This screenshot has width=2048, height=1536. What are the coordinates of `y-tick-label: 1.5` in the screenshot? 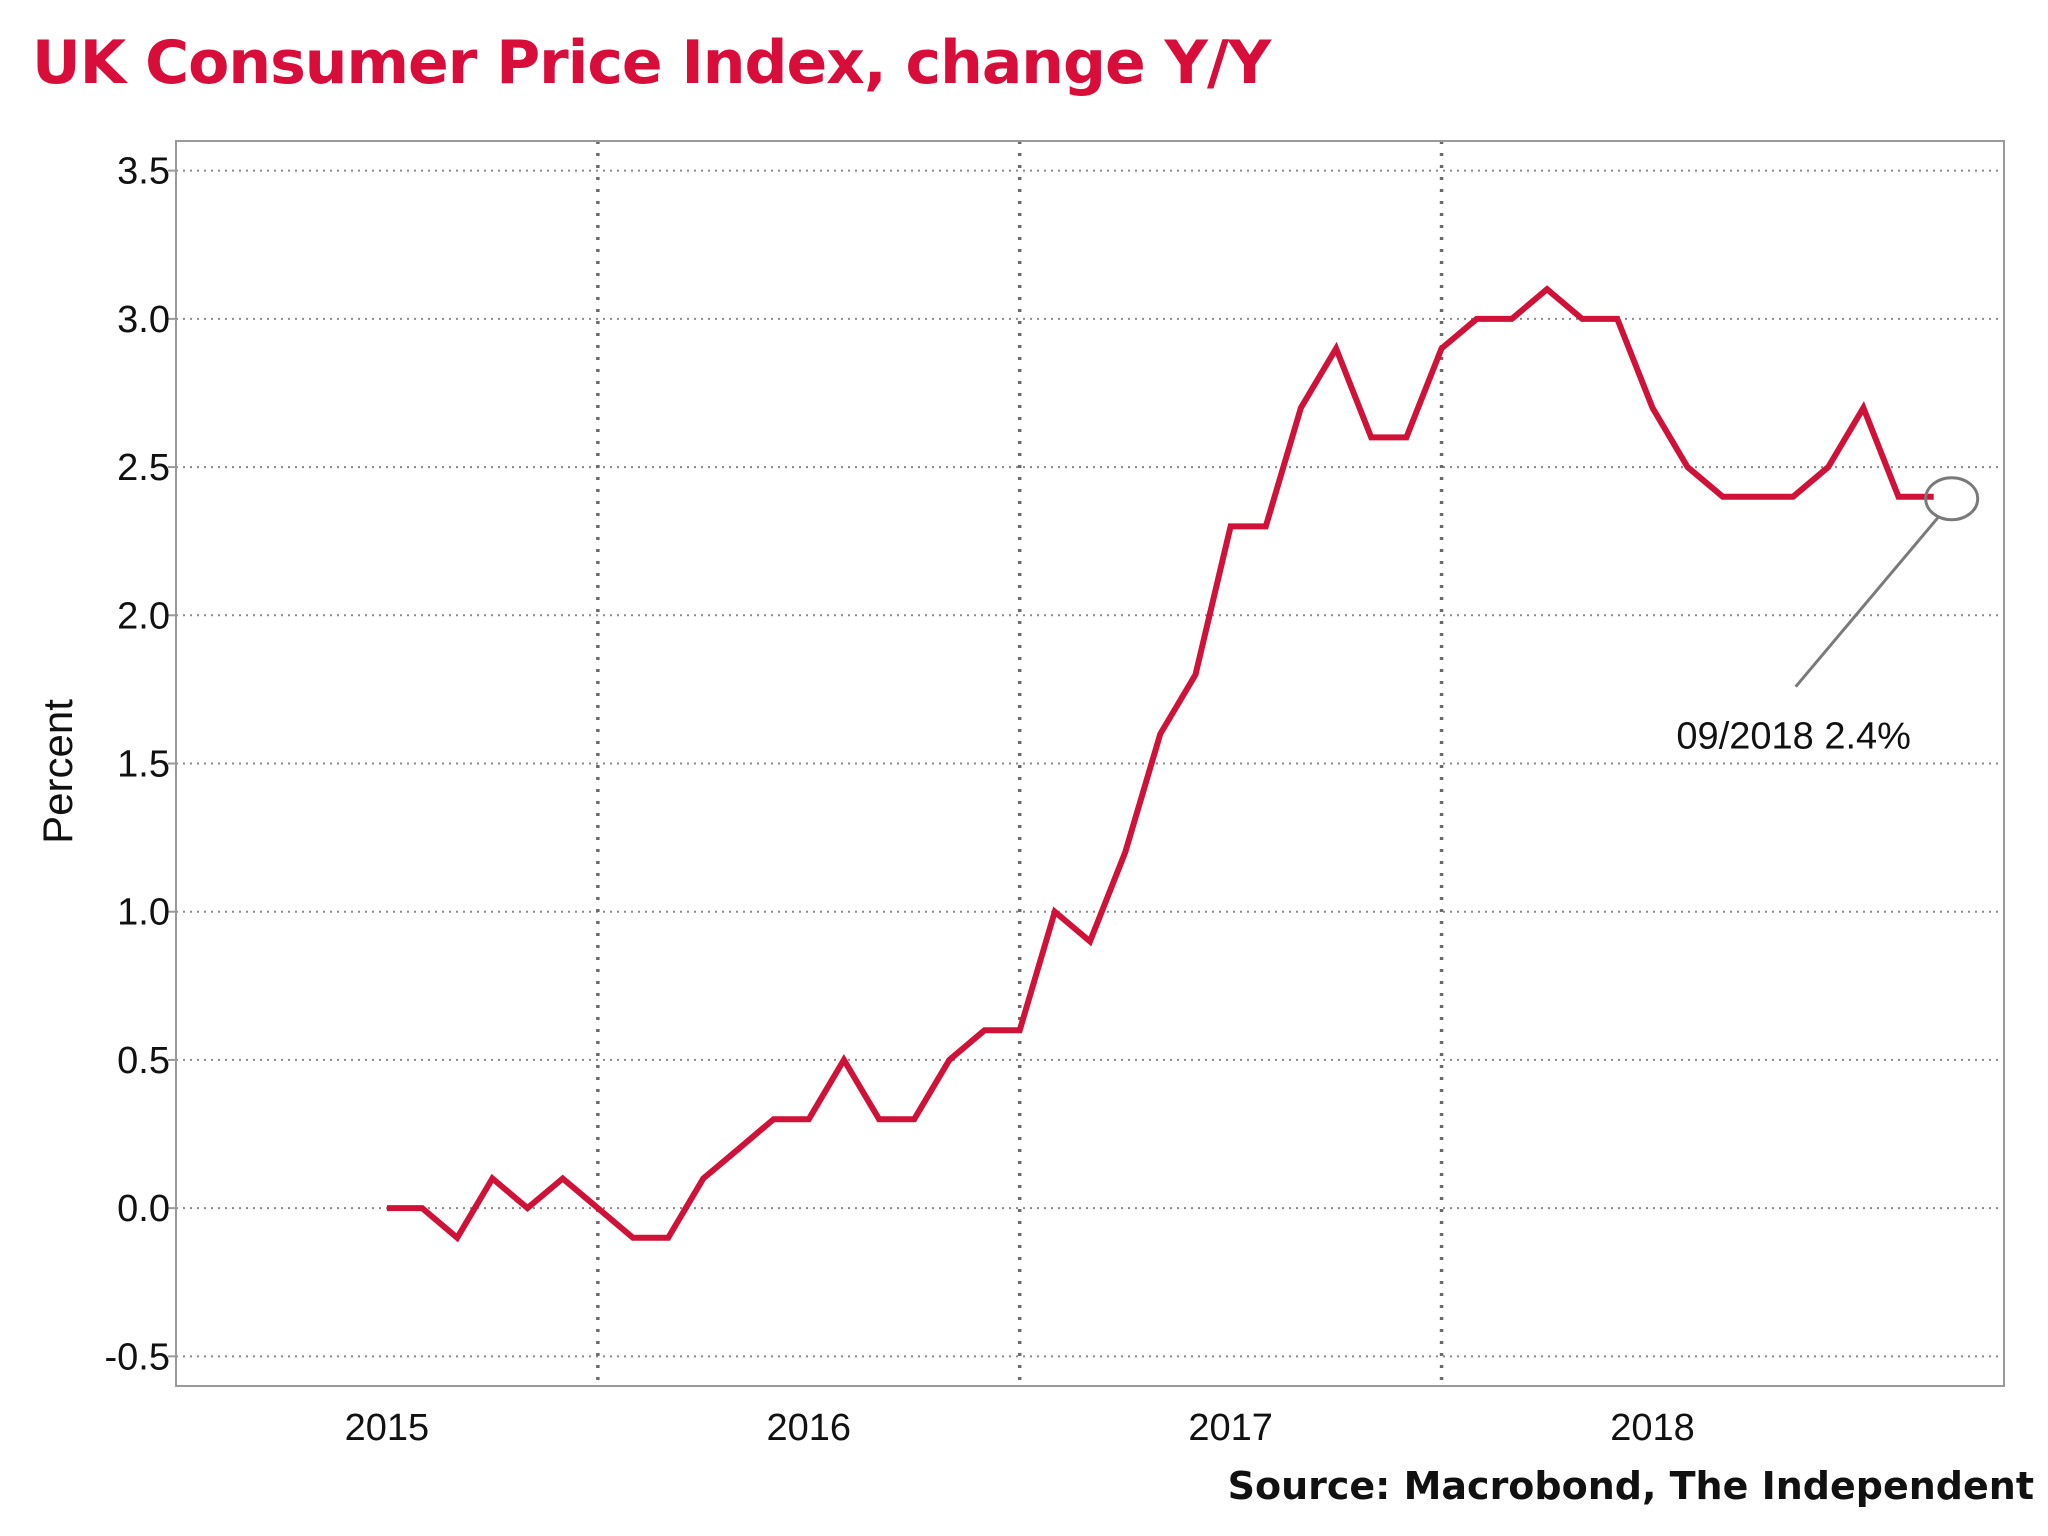 It's located at (143, 765).